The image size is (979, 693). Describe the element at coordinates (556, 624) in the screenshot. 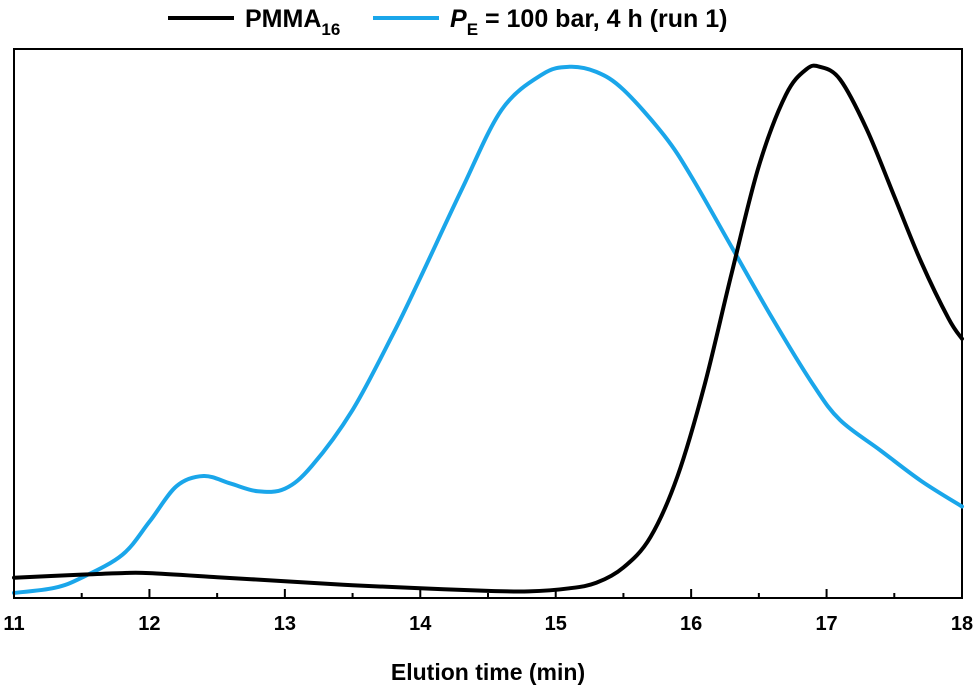

I see `x-tick-label: 15` at that location.